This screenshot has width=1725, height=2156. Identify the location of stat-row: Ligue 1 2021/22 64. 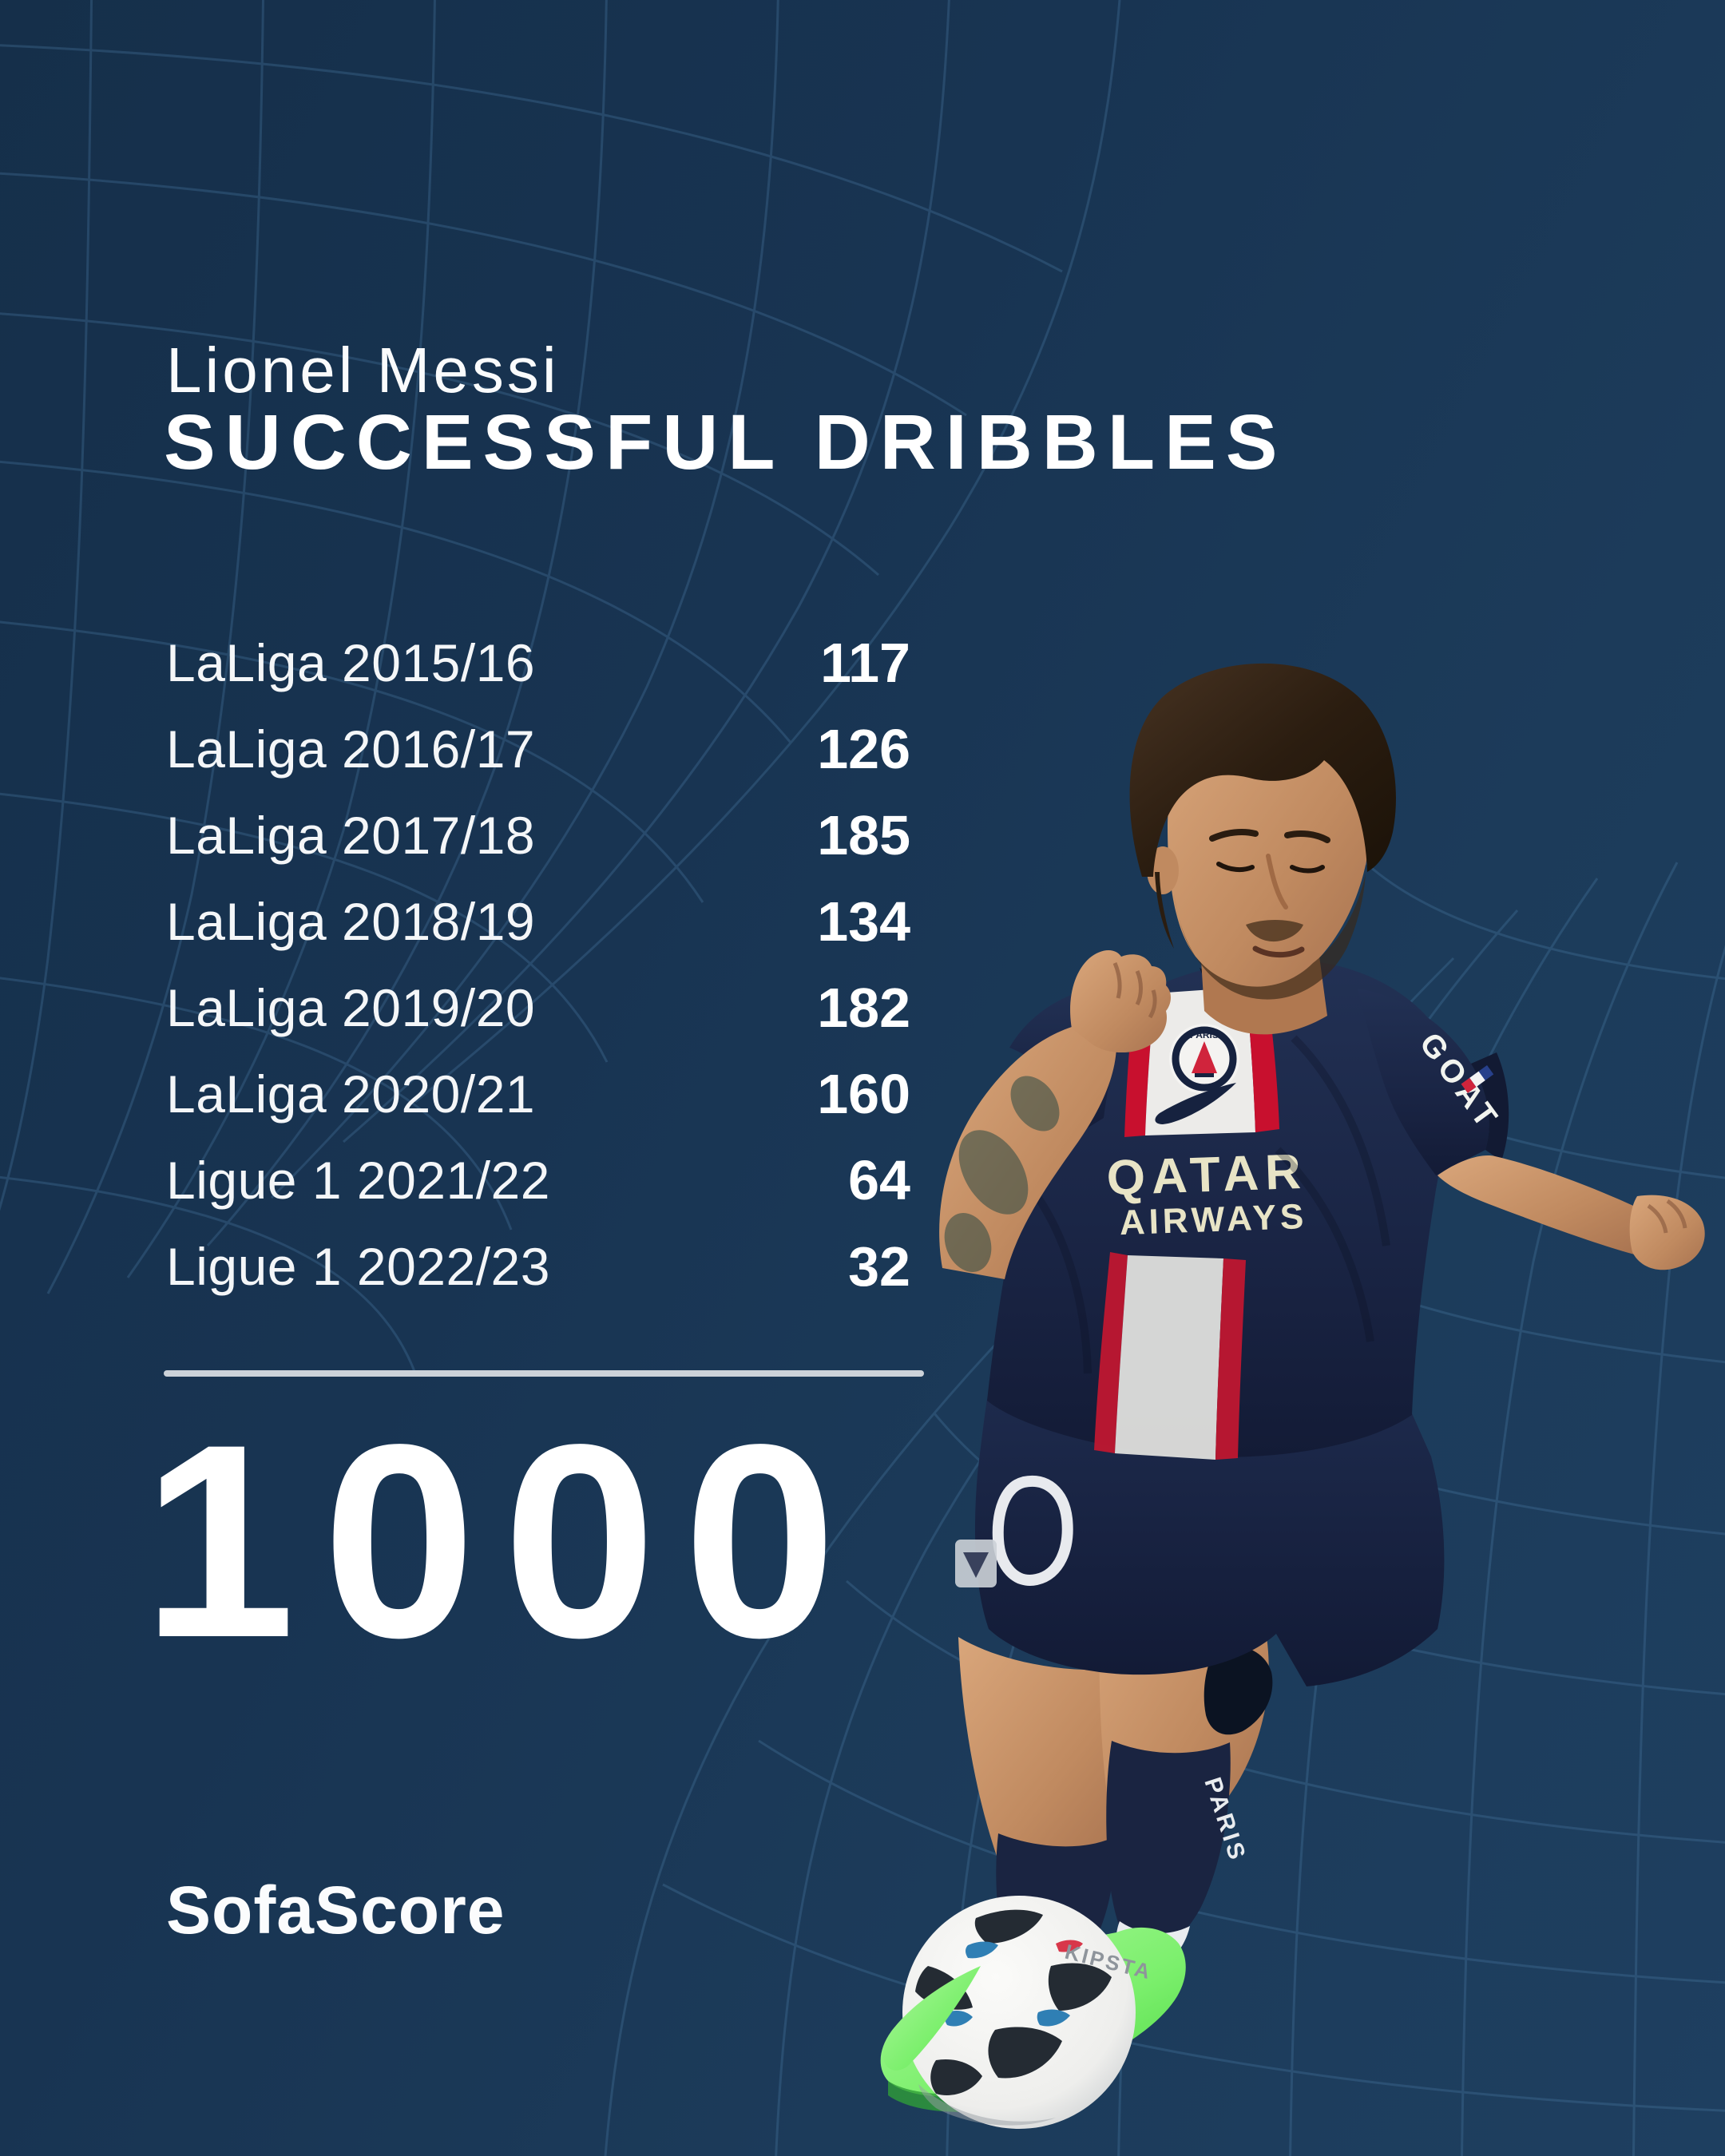
(538, 1180).